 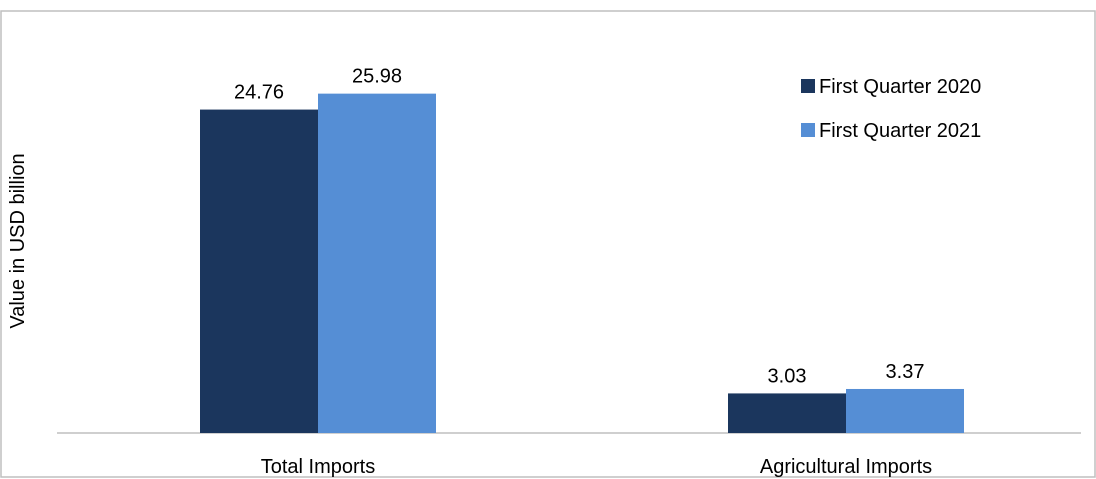 What do you see at coordinates (900, 131) in the screenshot?
I see `legend-label-first-quarter-2021: First Quarter 2021` at bounding box center [900, 131].